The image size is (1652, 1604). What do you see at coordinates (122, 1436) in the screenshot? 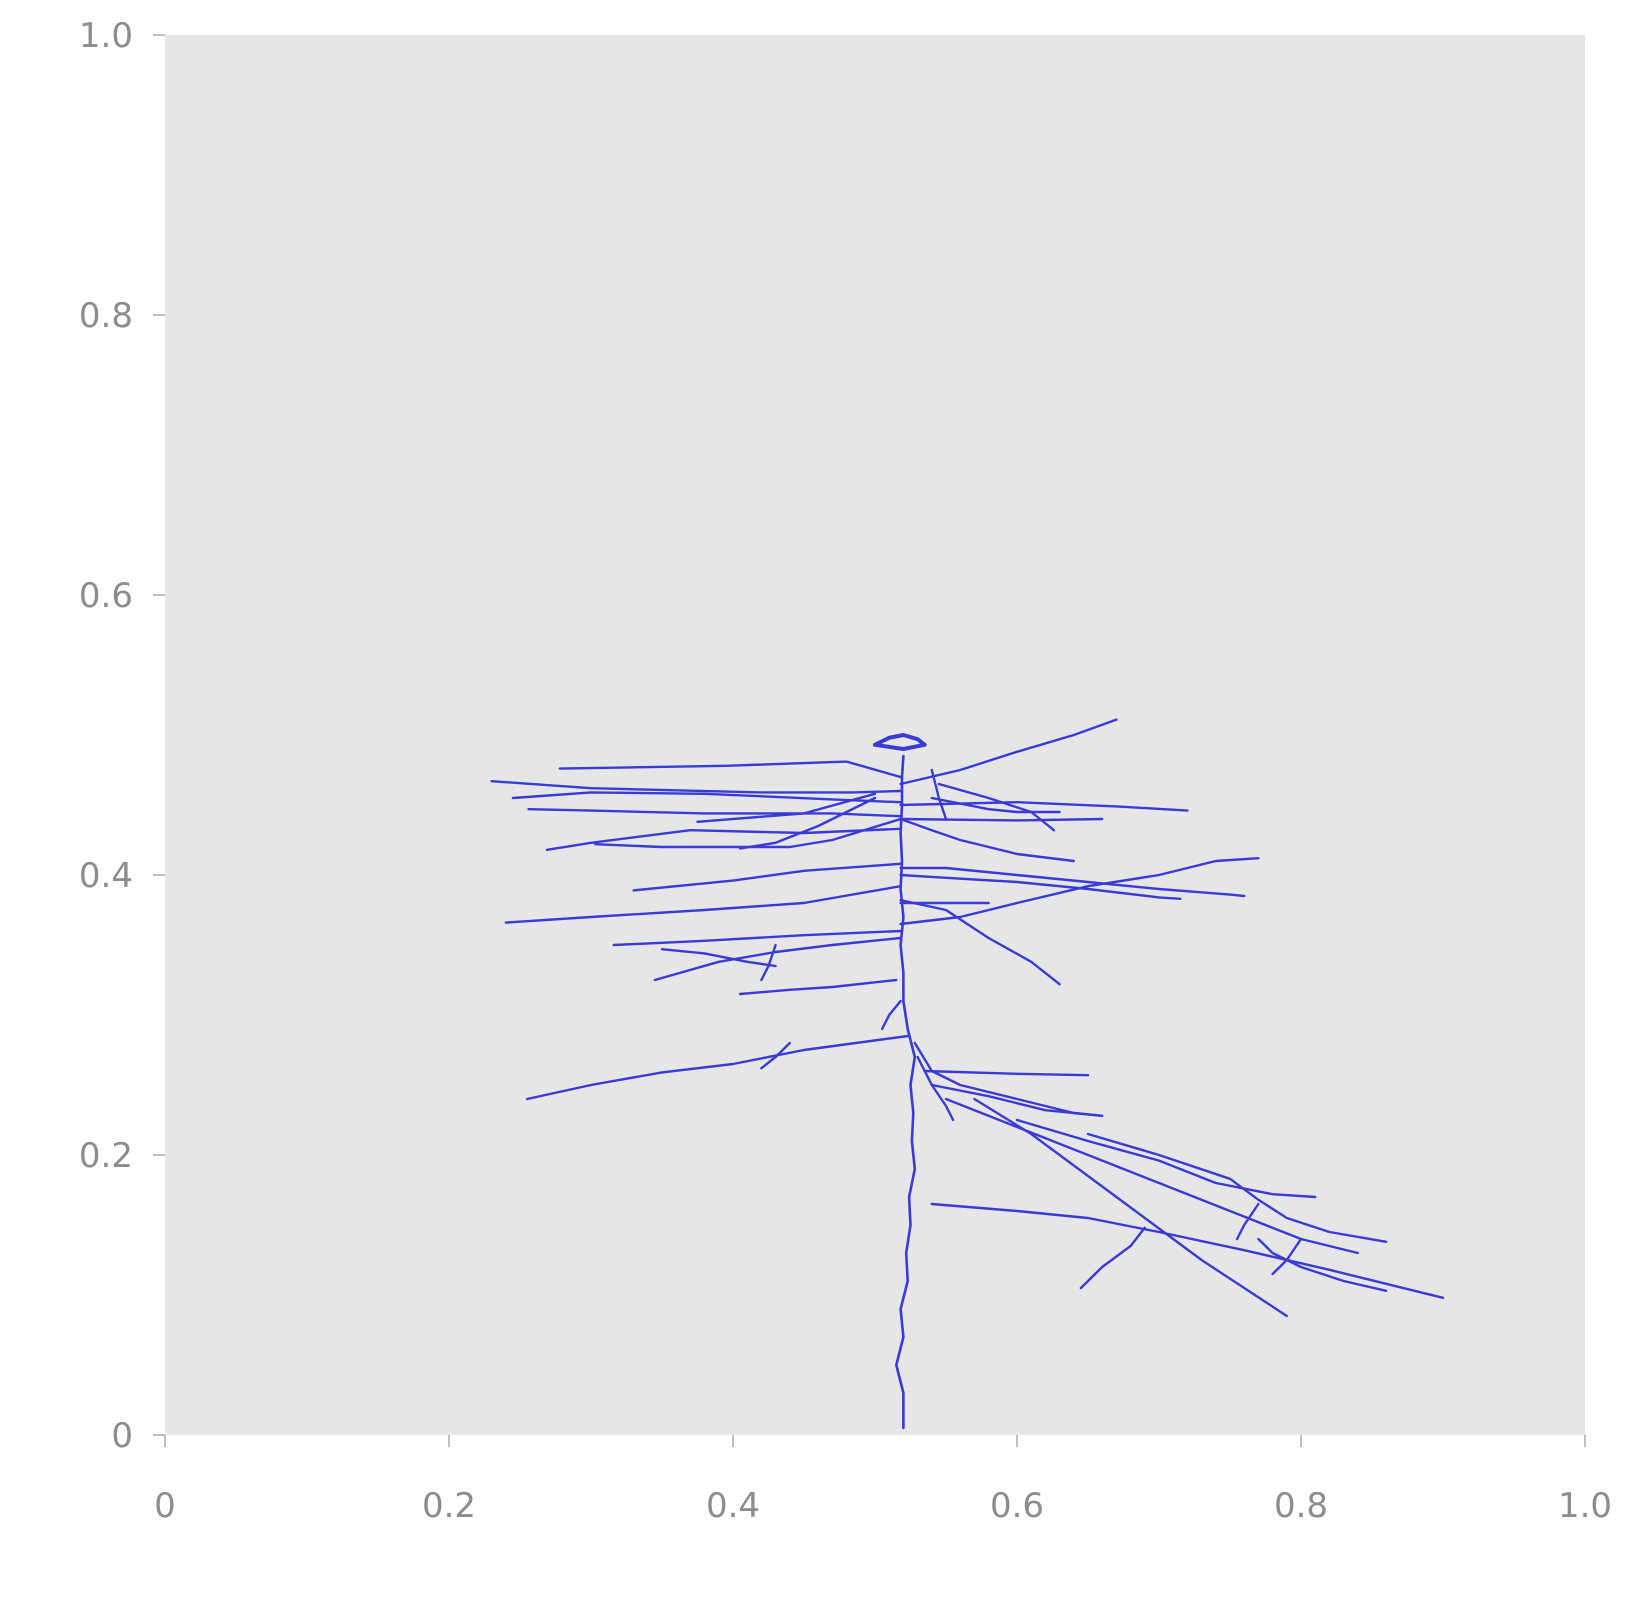
I see `y-tick-label: 0` at bounding box center [122, 1436].